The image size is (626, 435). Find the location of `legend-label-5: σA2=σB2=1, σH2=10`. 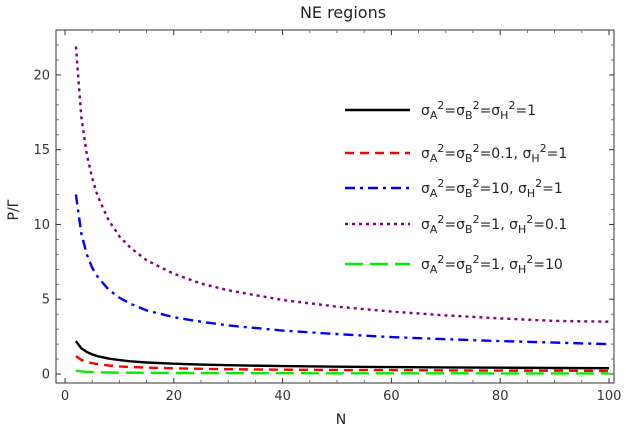

legend-label-5: σA2=σB2=1, σH2=10 is located at coordinates (492, 264).